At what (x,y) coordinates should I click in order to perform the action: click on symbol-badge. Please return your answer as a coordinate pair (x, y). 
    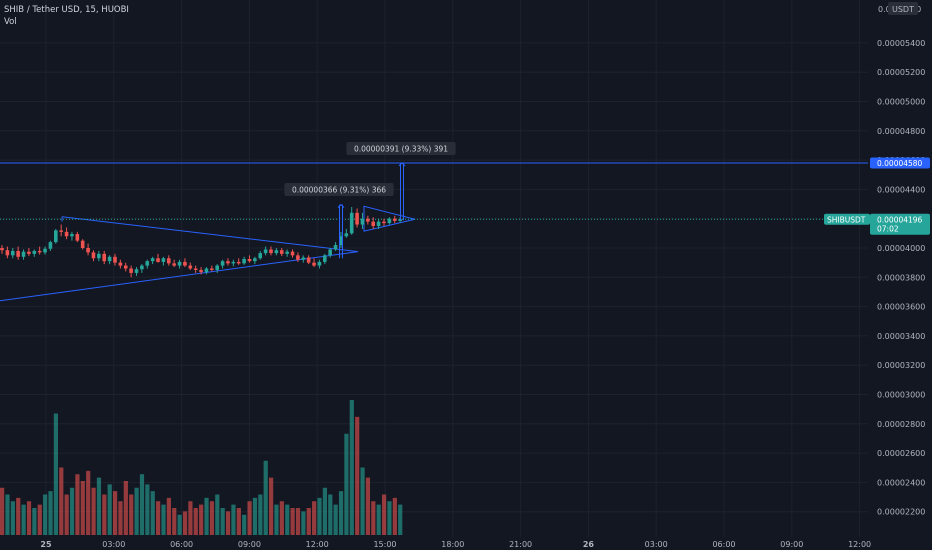
    Looking at the image, I should click on (847, 219).